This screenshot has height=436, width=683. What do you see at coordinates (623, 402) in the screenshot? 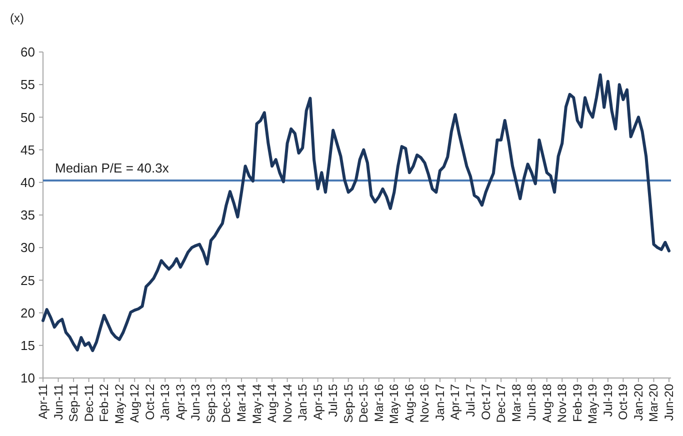
I see `x-tick-label: Oct-19` at bounding box center [623, 402].